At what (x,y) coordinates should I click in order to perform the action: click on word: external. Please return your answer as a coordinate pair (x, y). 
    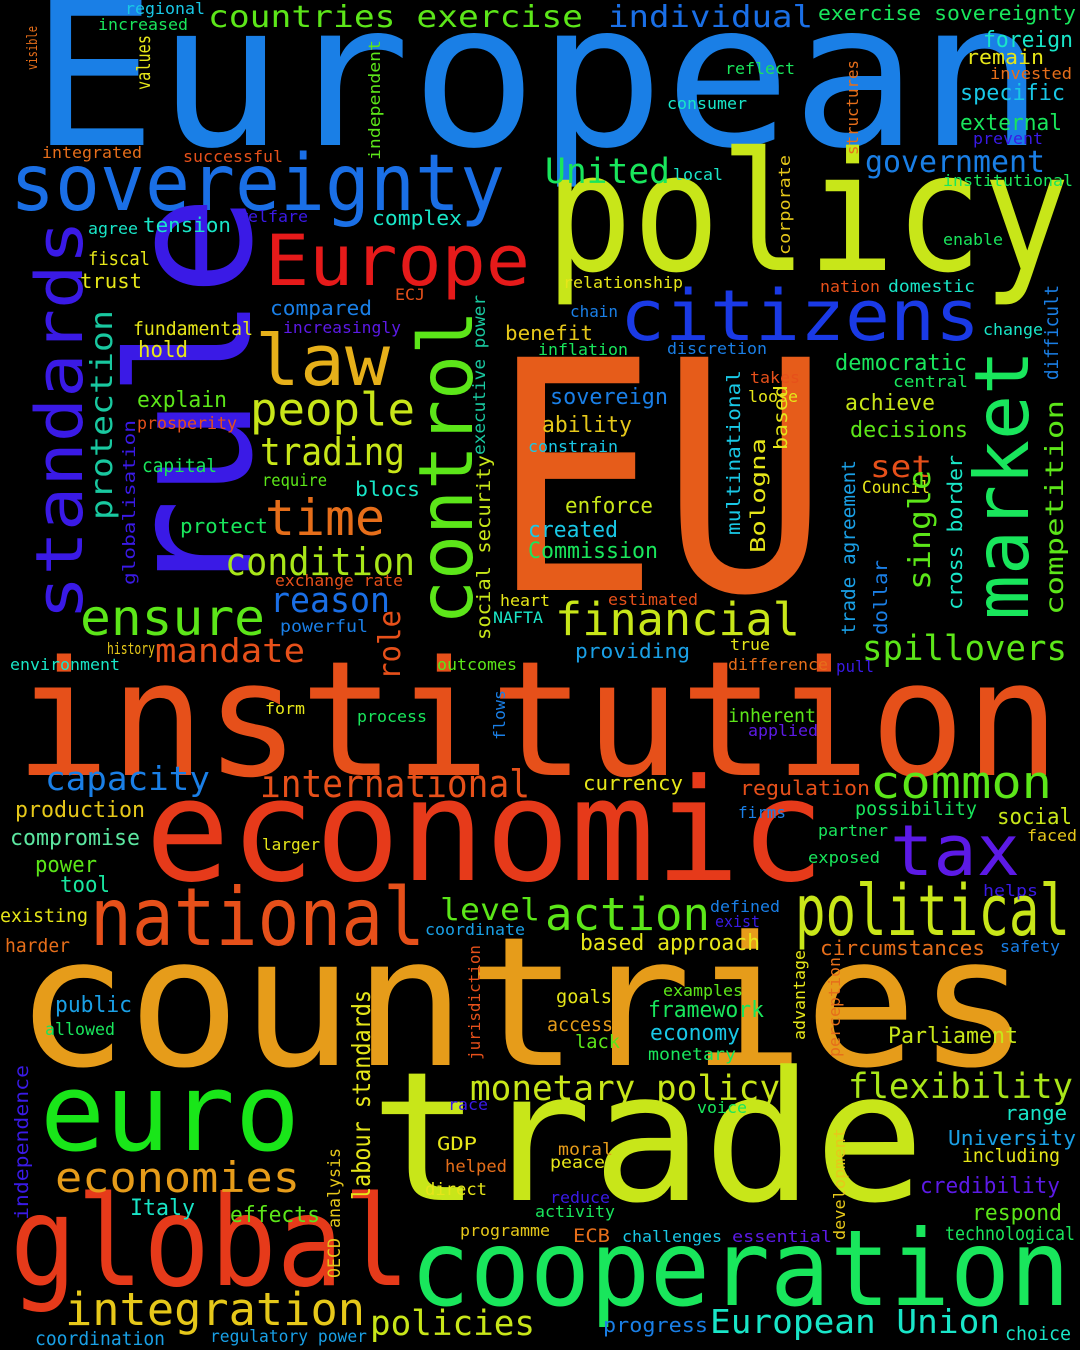
    Looking at the image, I should click on (1011, 123).